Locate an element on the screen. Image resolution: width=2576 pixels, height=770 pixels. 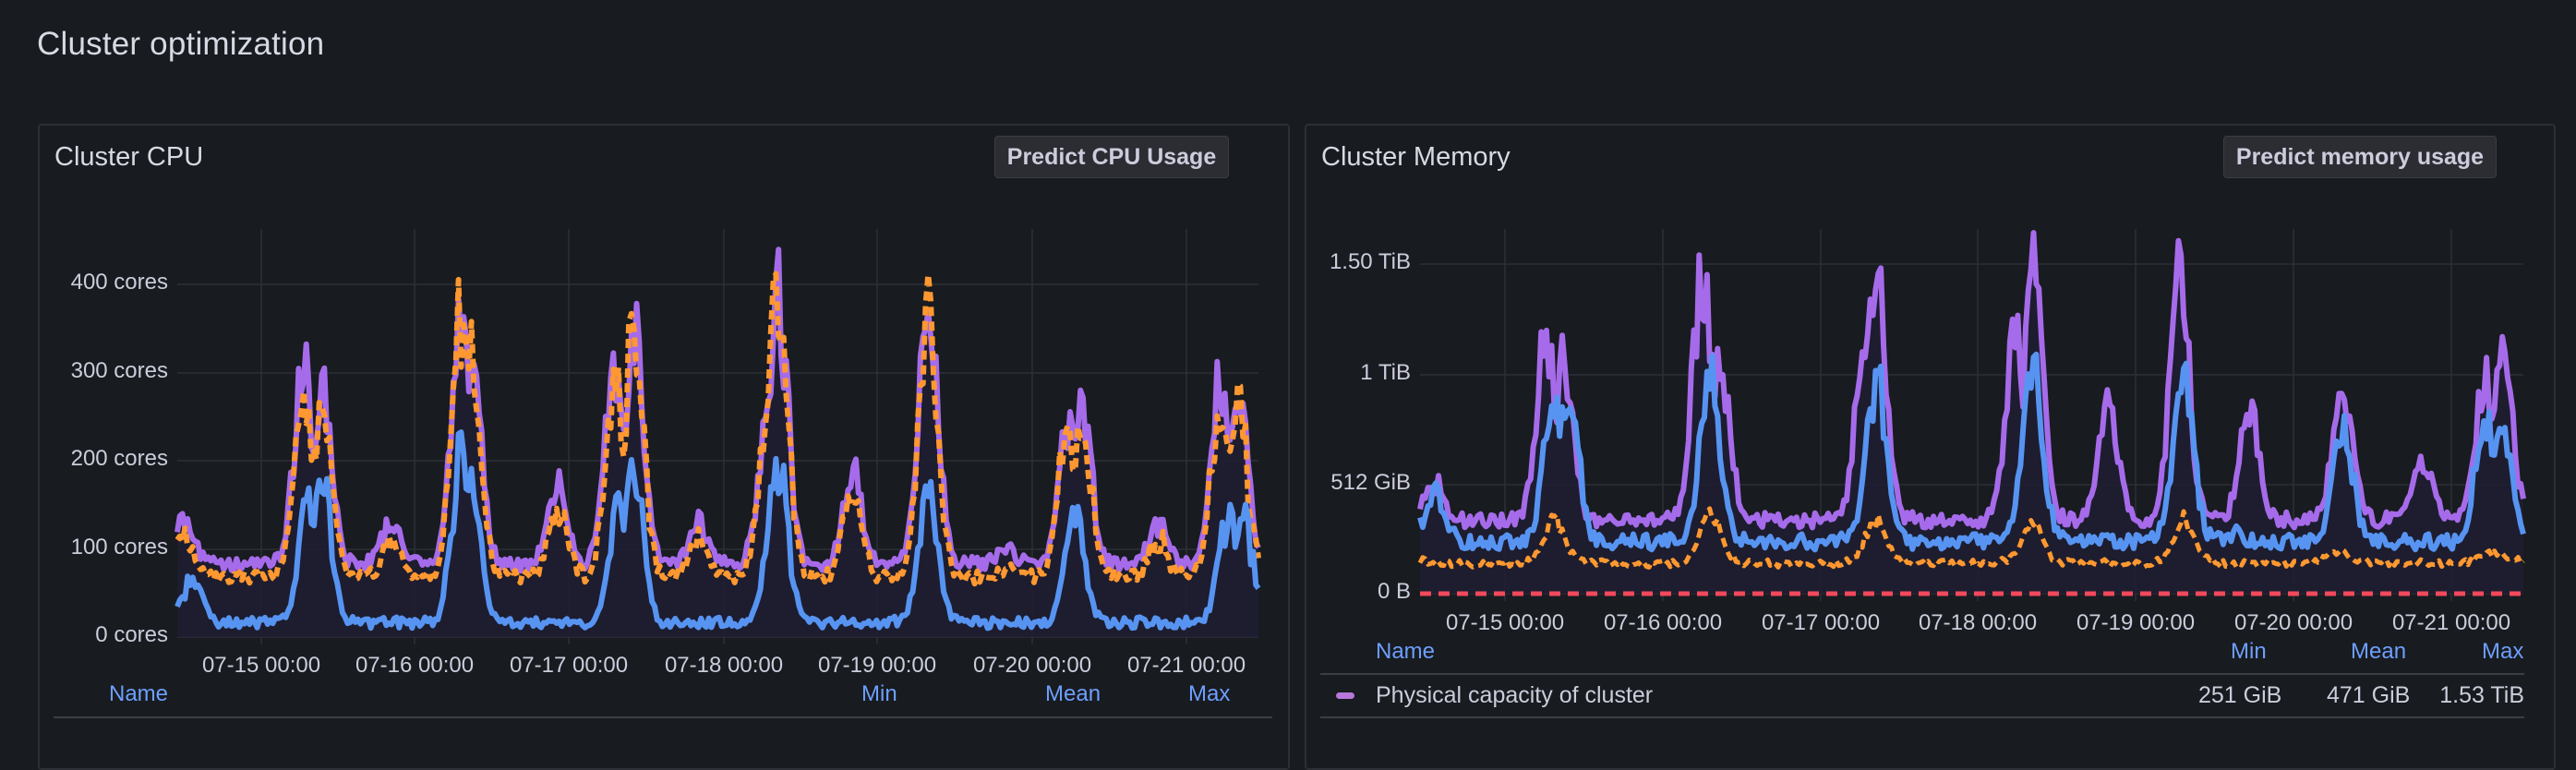
y-tick-label: 400 cores is located at coordinates (119, 282).